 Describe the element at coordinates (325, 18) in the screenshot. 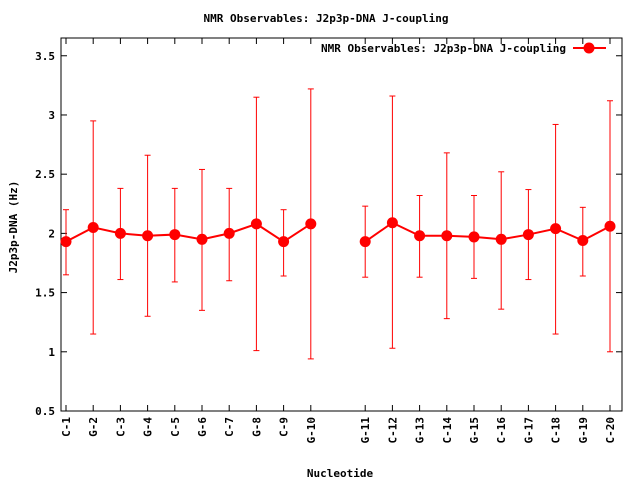

I see `chart-title: NMR Observables: J2p3p-DNA J-coupling` at that location.